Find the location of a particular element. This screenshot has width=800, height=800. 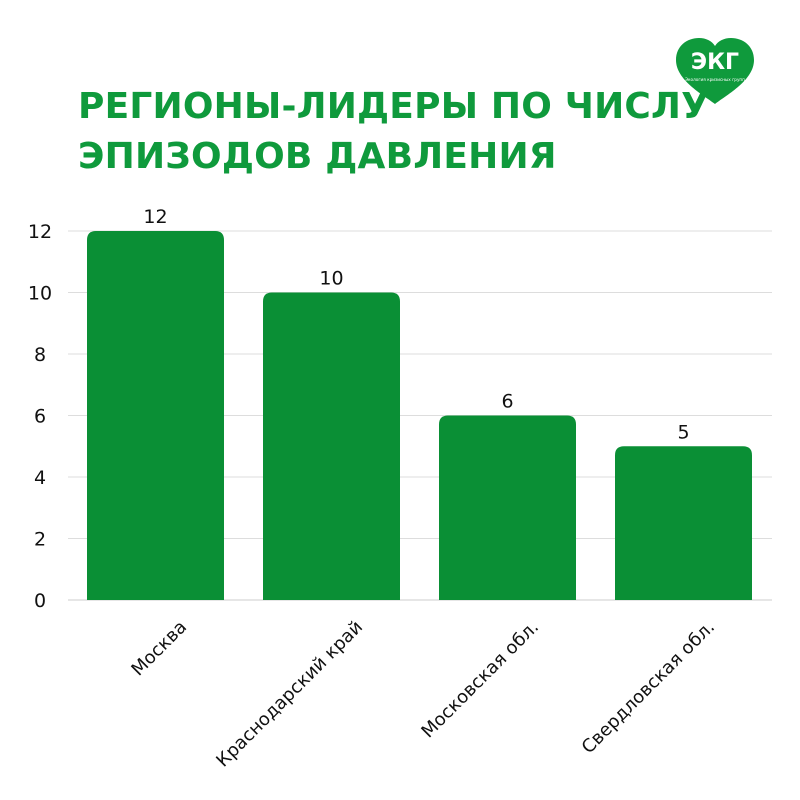

y-tick-label: 10 is located at coordinates (40, 294).